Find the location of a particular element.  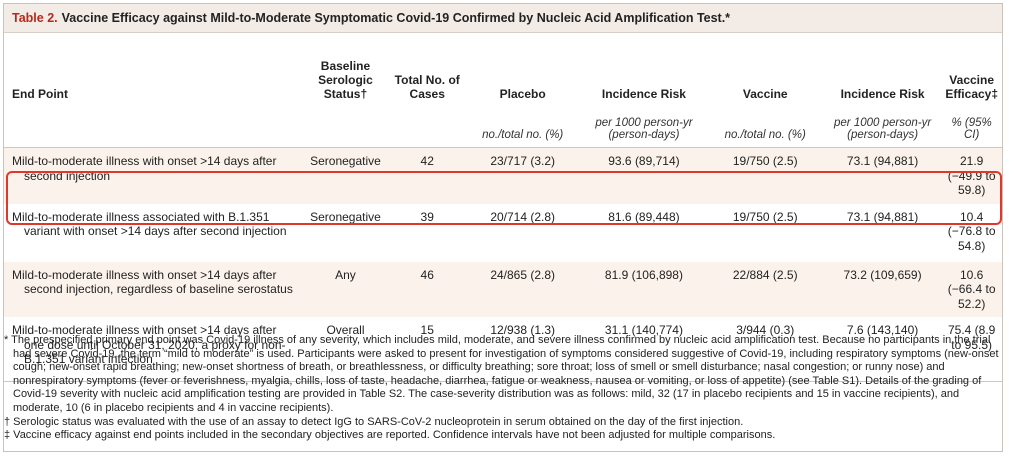

cell-total-cases: 39 is located at coordinates (427, 216).